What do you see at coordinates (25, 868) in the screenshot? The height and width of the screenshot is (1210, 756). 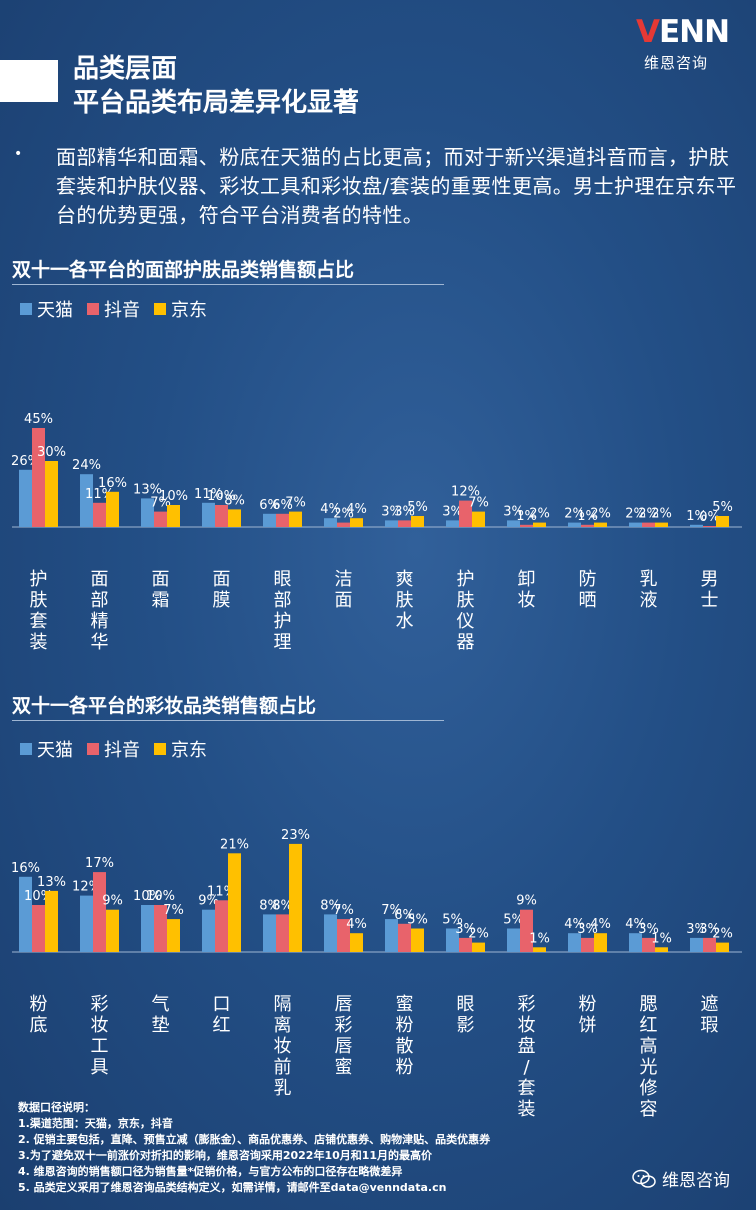 I see `data-label: 16%` at bounding box center [25, 868].